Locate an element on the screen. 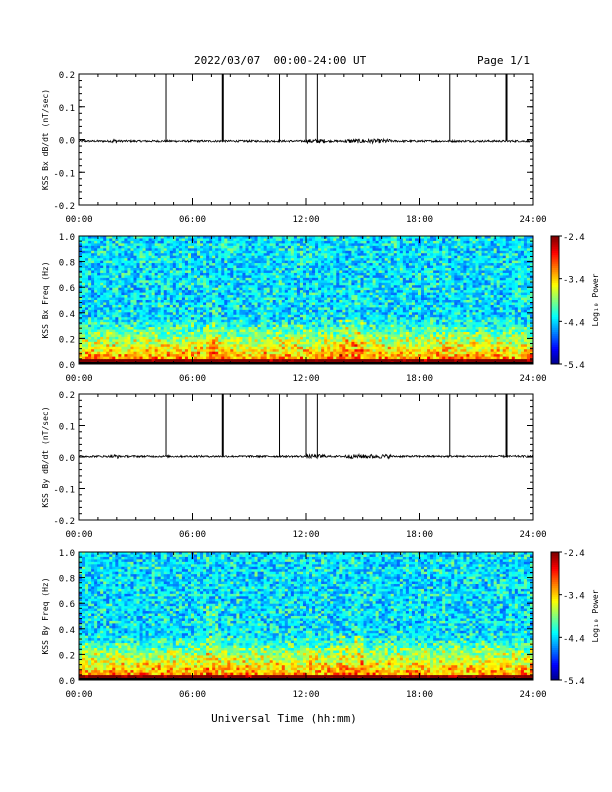 Image resolution: width=612 pixels, height=792 pixels. y-axis-label: KSS By Freq (Hz) is located at coordinates (45, 615).